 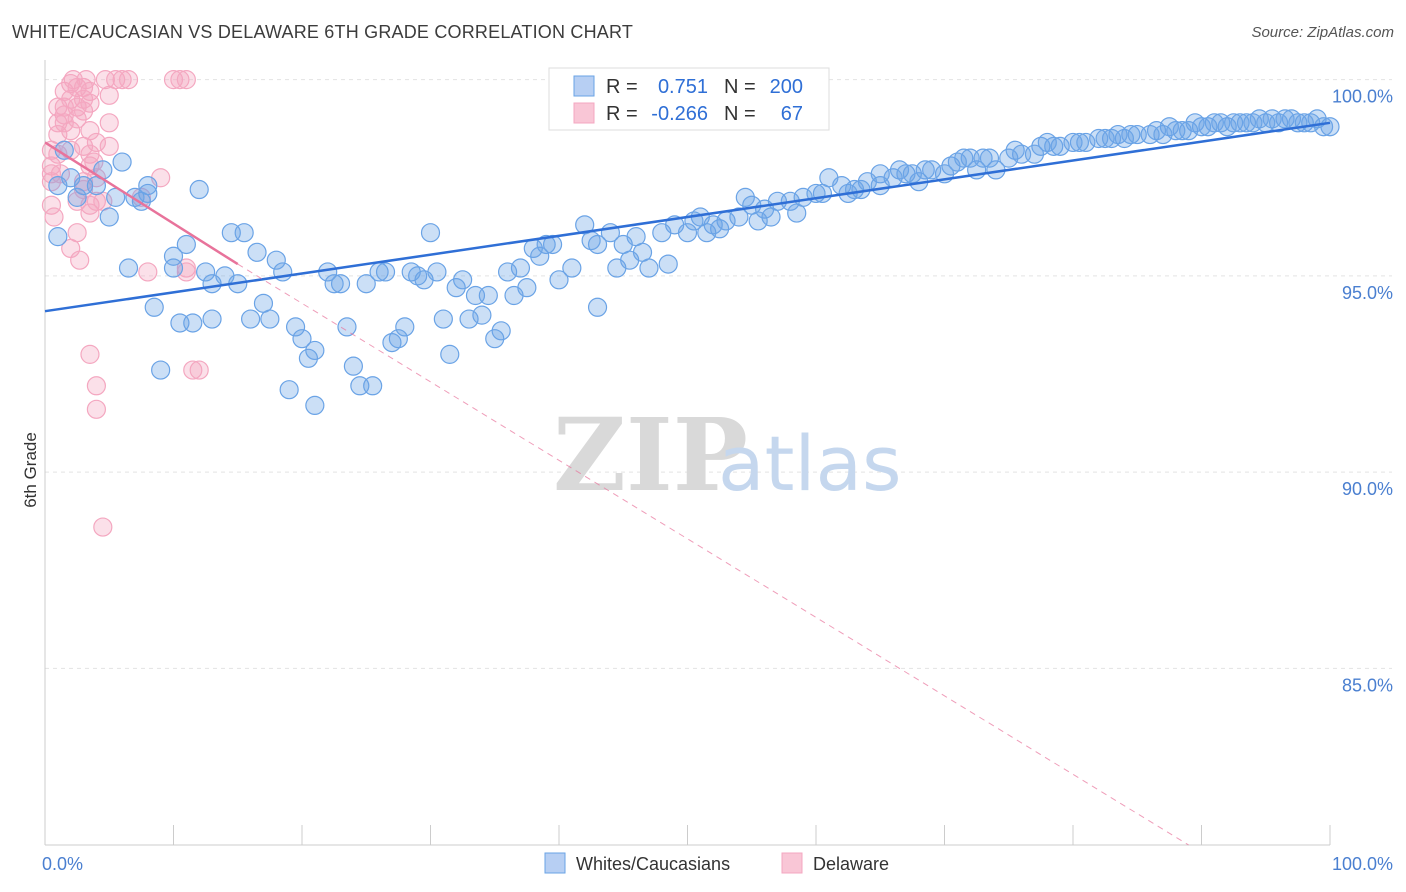 What do you see at coordinates (1367, 489) in the screenshot?
I see `y-tick-label: 90.0%` at bounding box center [1367, 489].